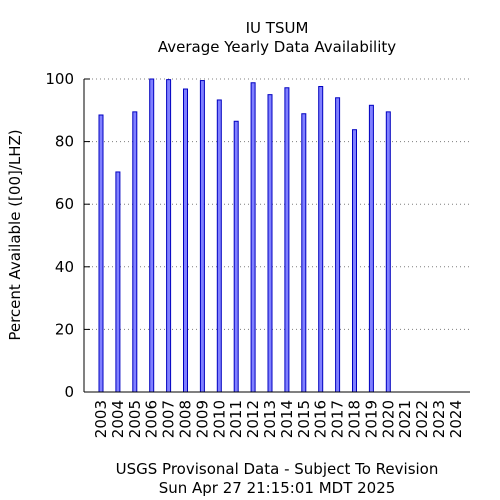 This screenshot has width=500, height=500. Describe the element at coordinates (371, 419) in the screenshot. I see `x-tick-label: 2019` at that location.